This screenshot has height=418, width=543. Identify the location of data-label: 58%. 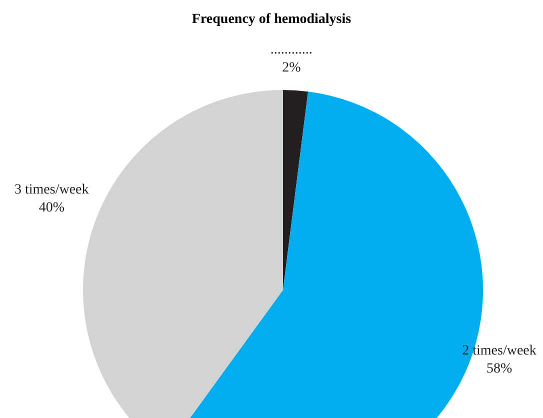
(499, 369).